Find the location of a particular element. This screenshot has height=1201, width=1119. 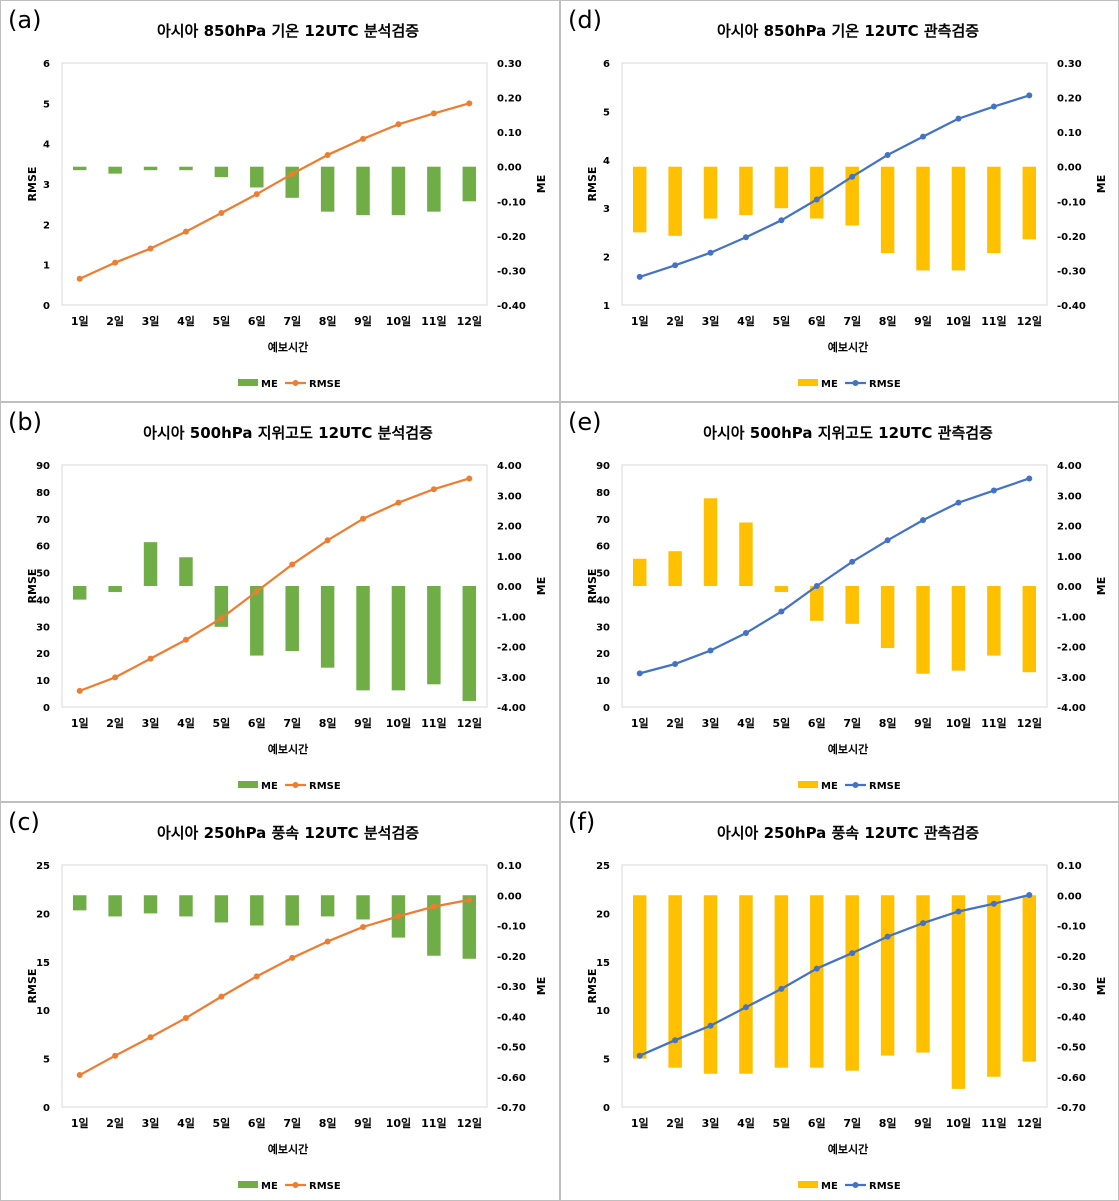

legend-label-rmse: RMSE is located at coordinates (885, 384).